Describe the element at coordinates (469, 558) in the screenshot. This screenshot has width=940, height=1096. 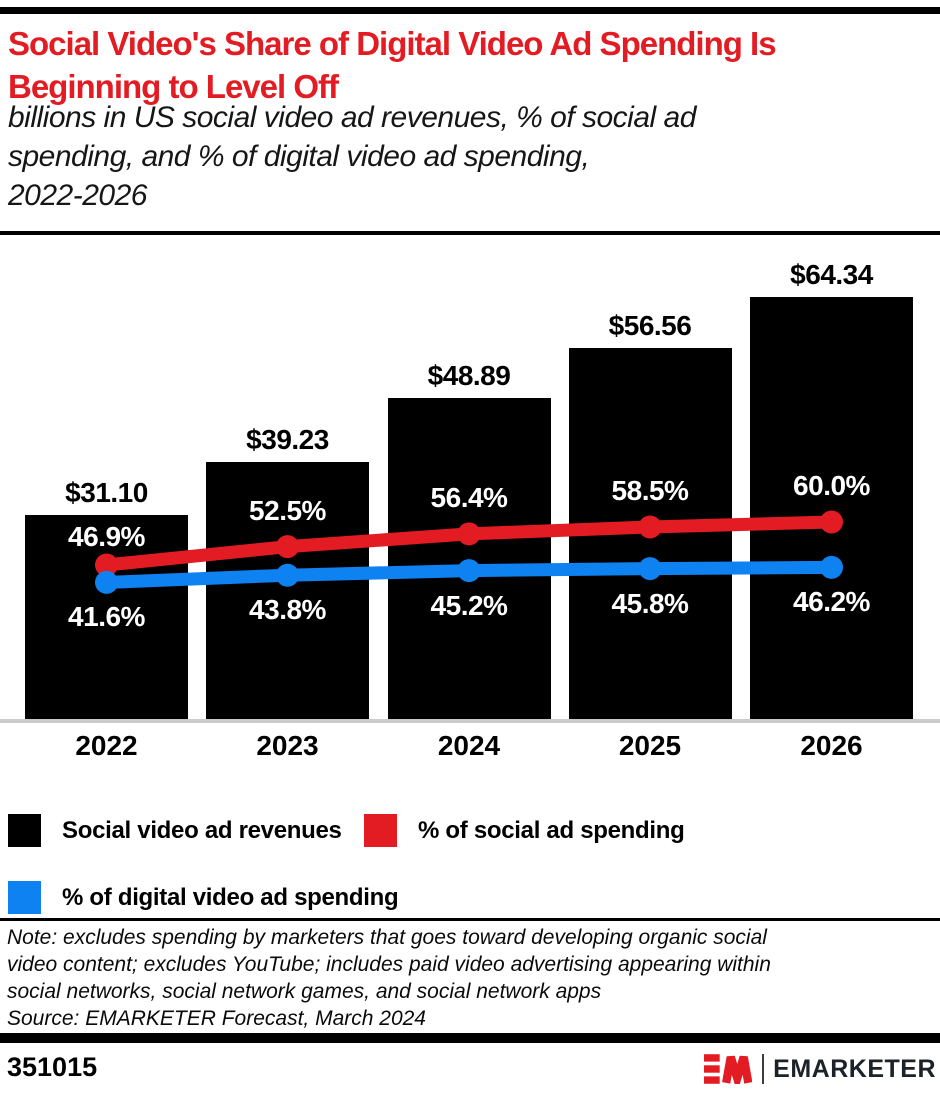
I see `revenue-bar-2024` at that location.